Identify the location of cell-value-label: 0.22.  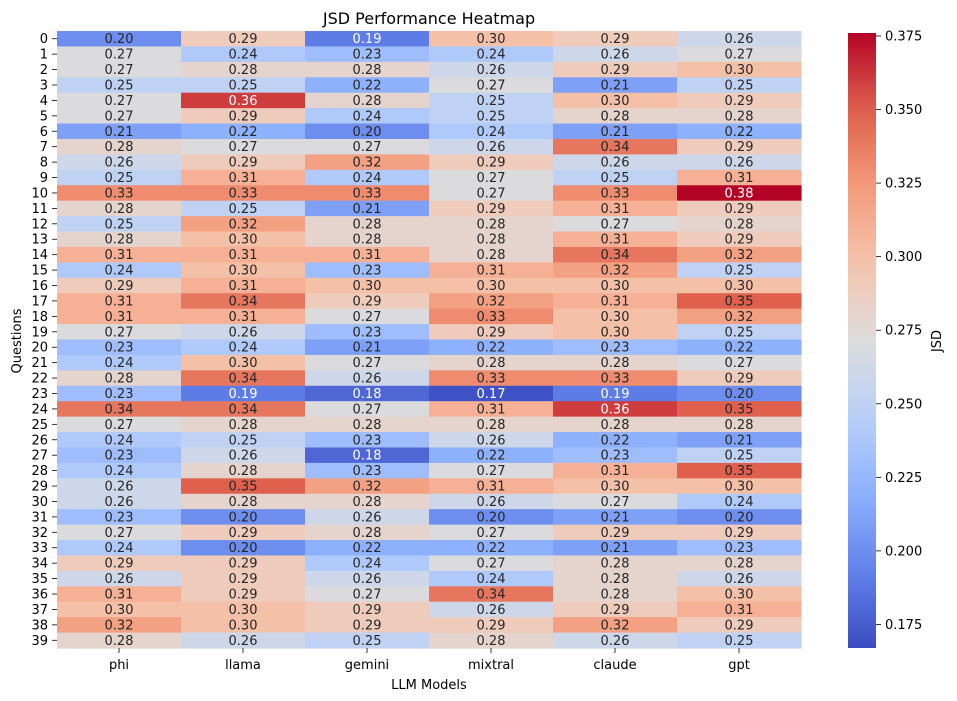
(615, 440).